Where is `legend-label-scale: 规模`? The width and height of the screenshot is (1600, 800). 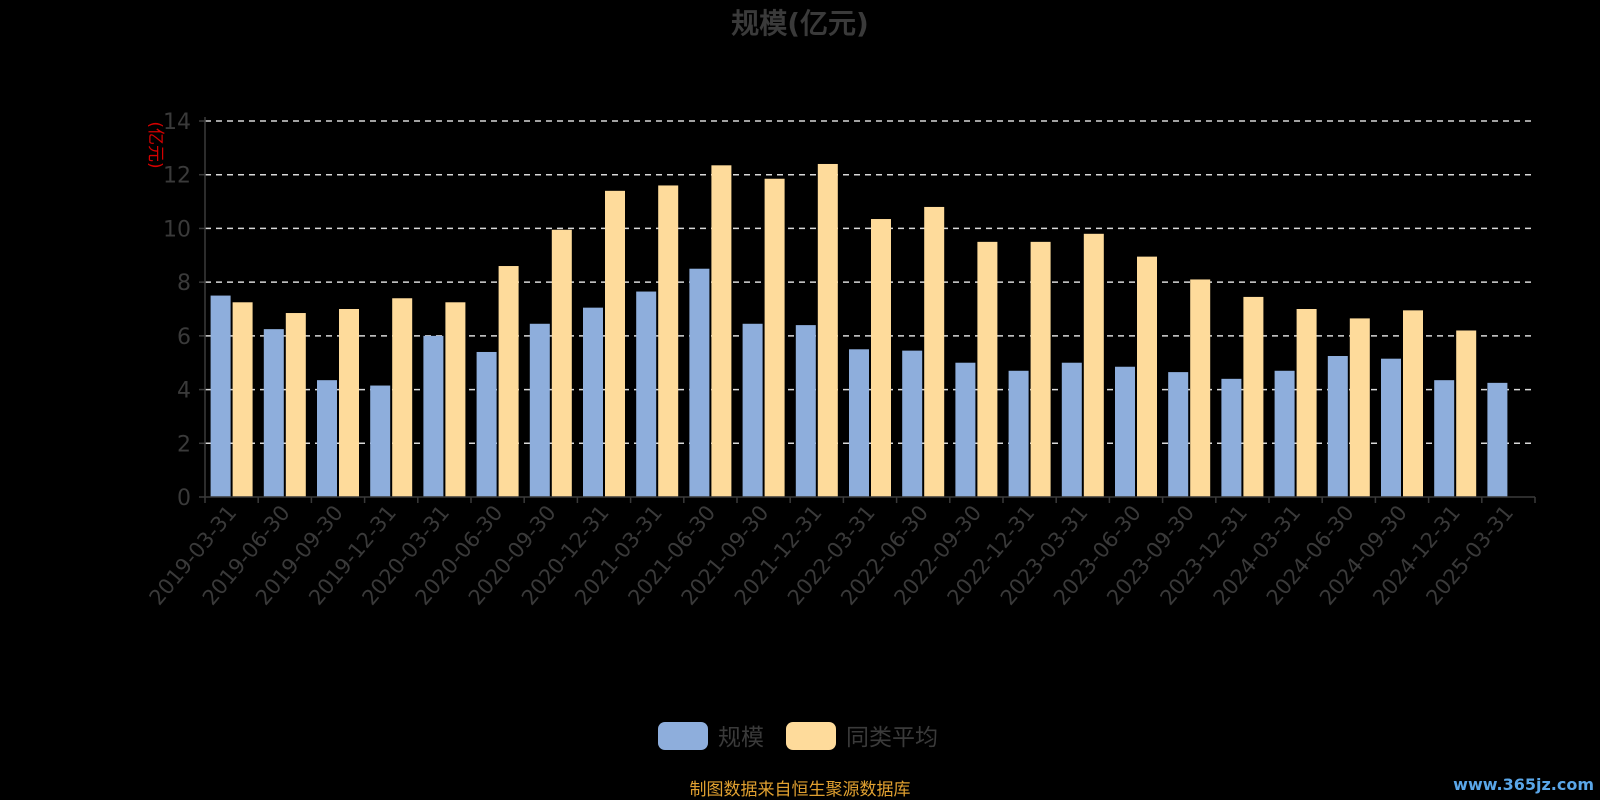
legend-label-scale: 规模 is located at coordinates (741, 738).